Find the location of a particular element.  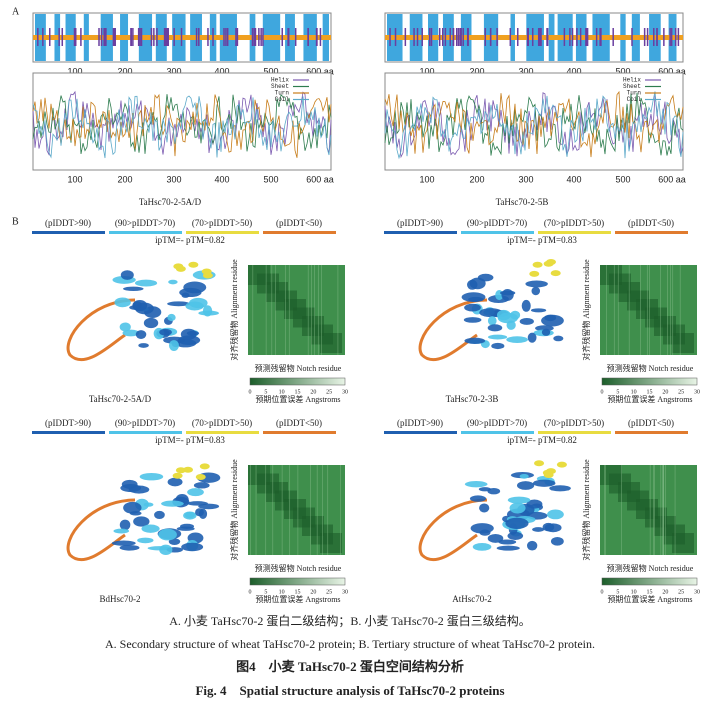

panel-label: B is located at coordinates (15, 221).